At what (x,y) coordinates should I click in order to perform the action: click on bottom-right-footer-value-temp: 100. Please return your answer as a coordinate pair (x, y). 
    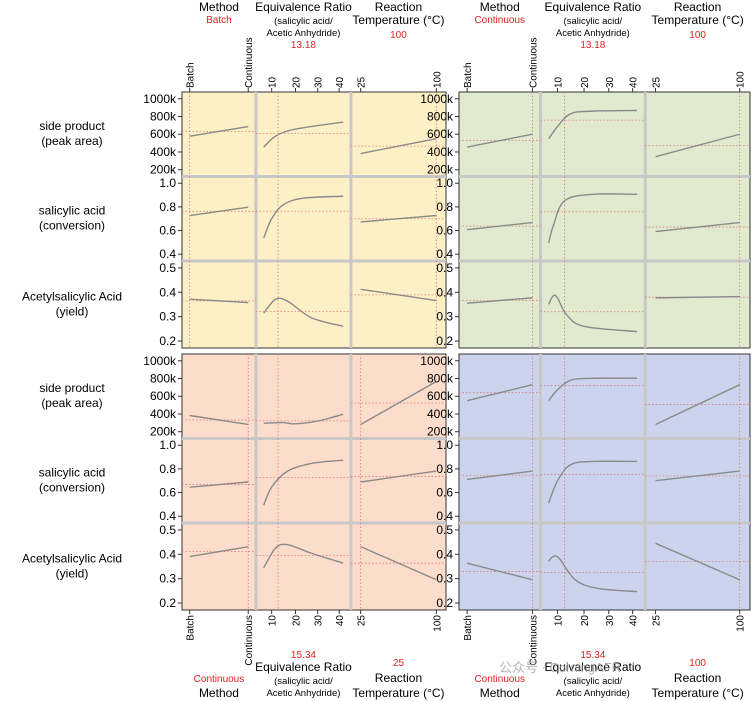
    Looking at the image, I should click on (697, 663).